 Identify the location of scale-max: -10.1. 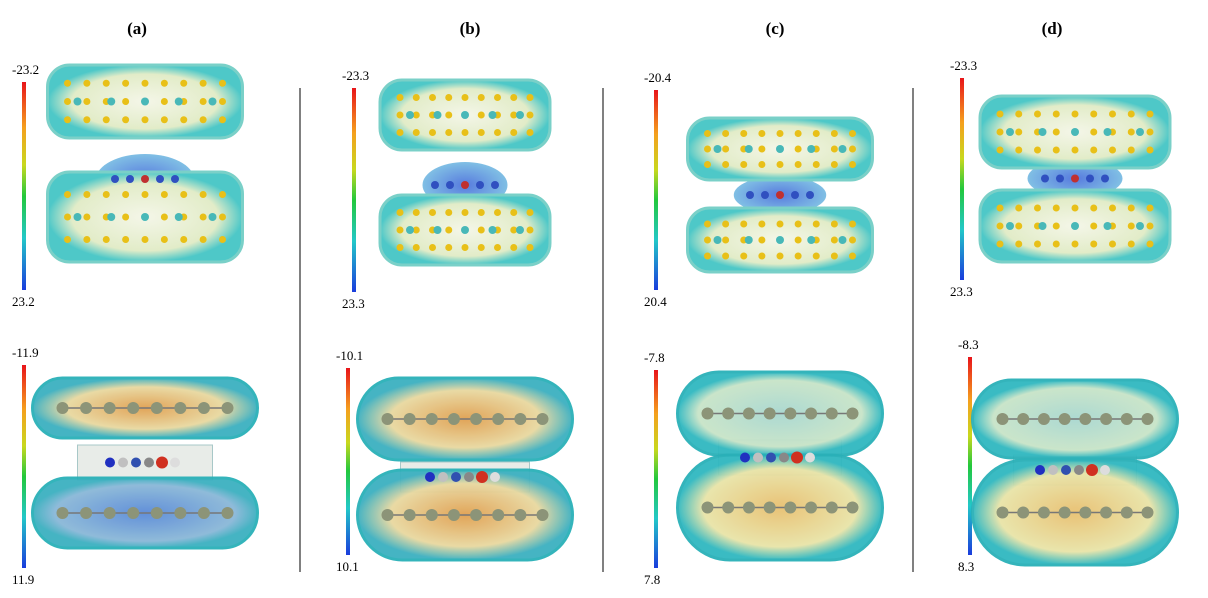
(349, 355).